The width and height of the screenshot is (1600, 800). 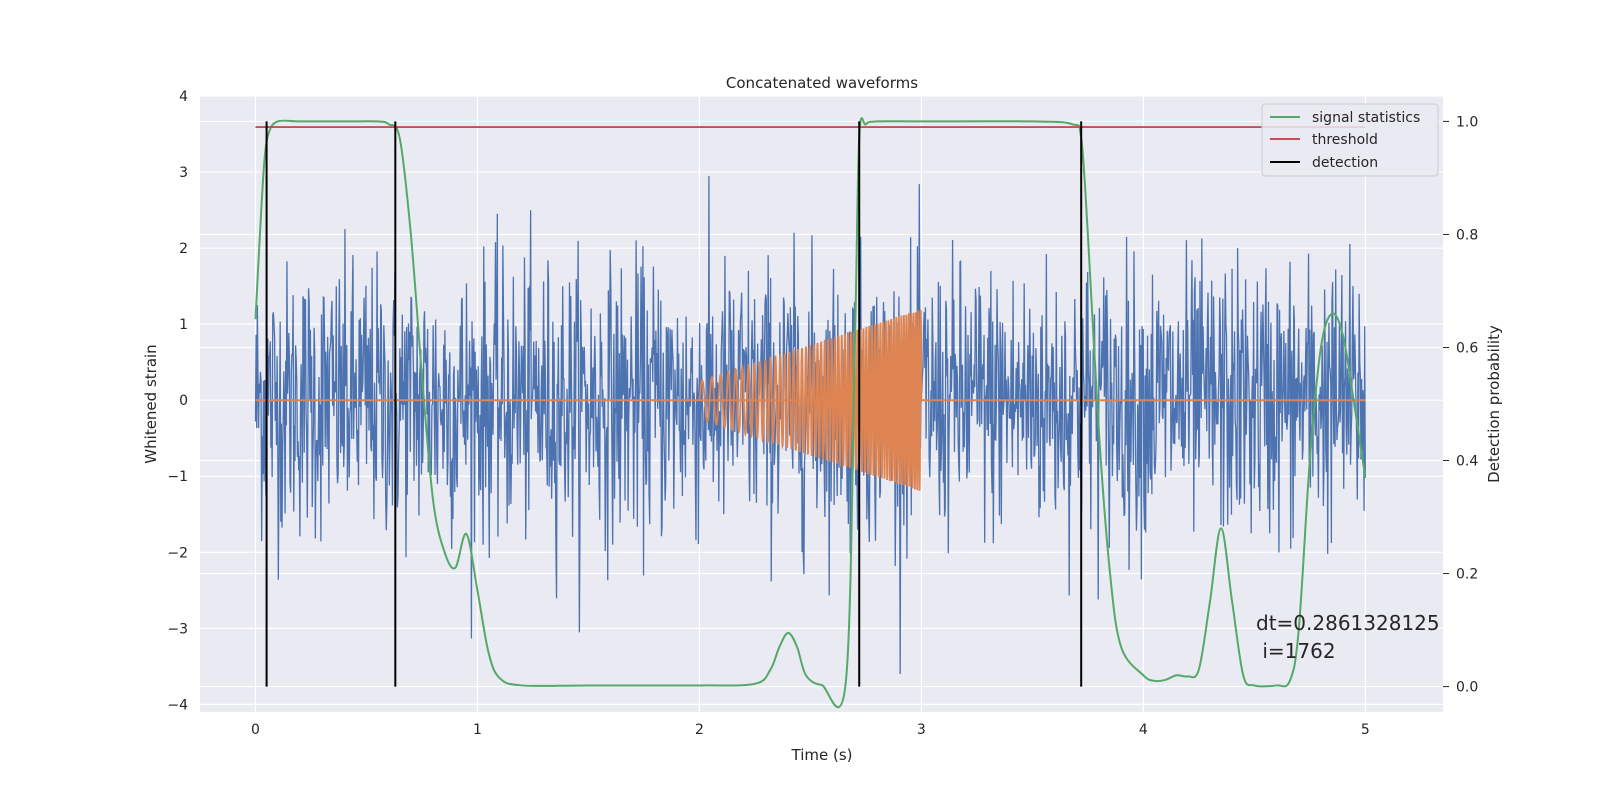 I want to click on y-tick-label: 4, so click(x=183, y=97).